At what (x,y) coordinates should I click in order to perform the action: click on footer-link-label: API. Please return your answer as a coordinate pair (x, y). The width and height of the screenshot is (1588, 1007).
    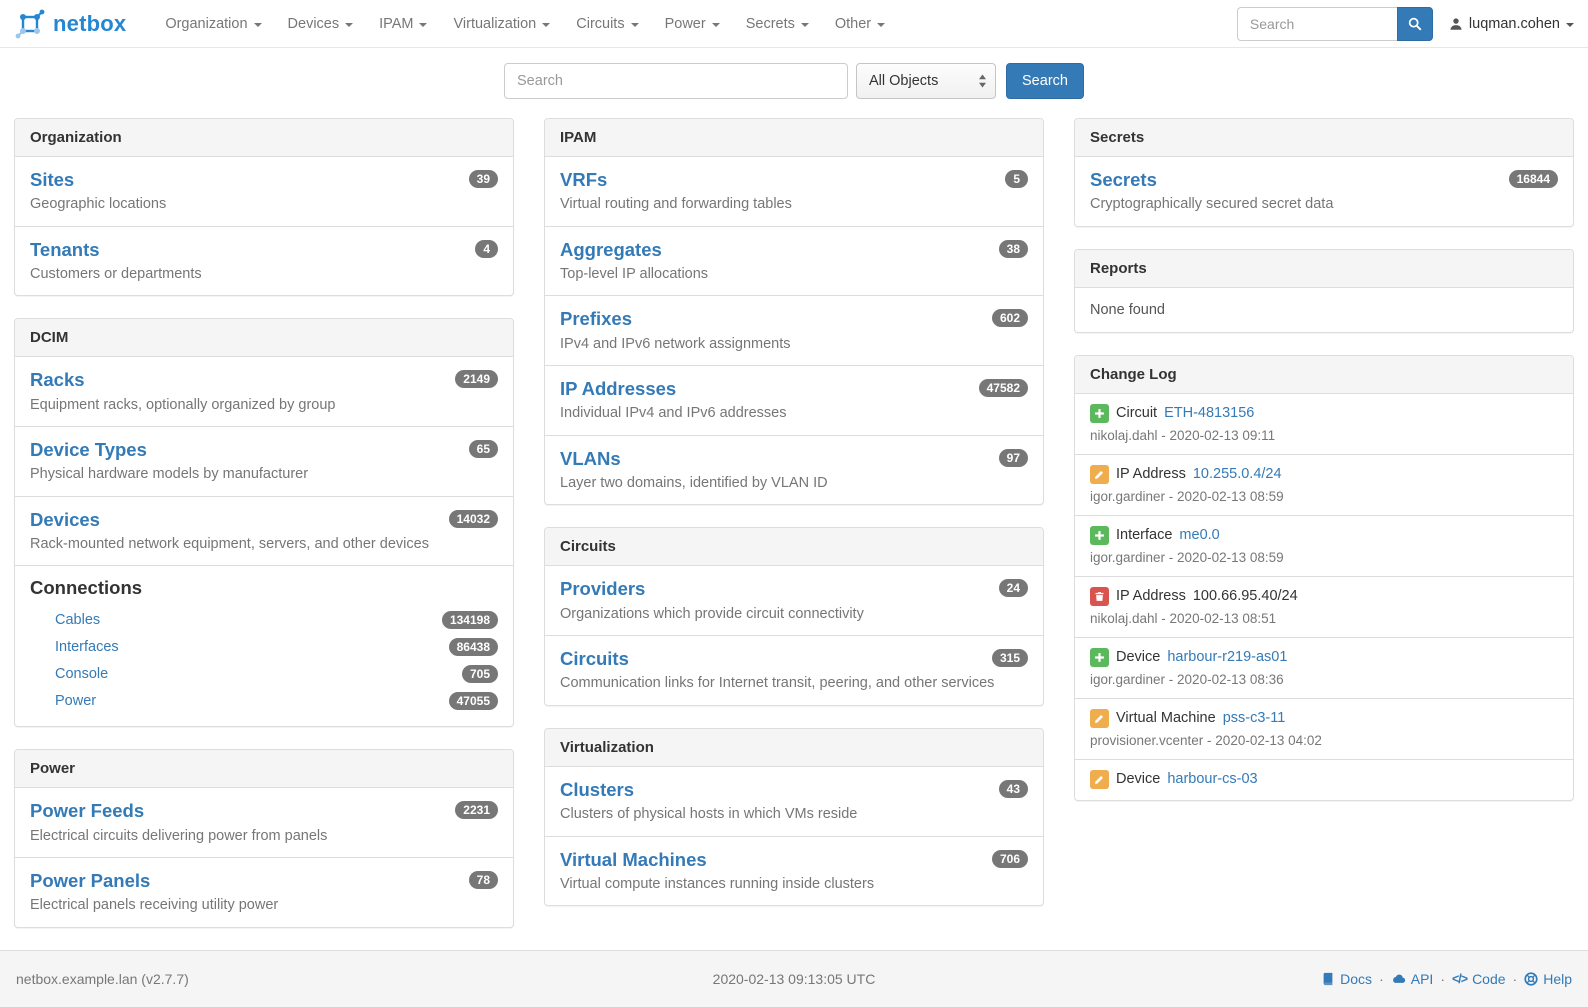
    Looking at the image, I should click on (1422, 978).